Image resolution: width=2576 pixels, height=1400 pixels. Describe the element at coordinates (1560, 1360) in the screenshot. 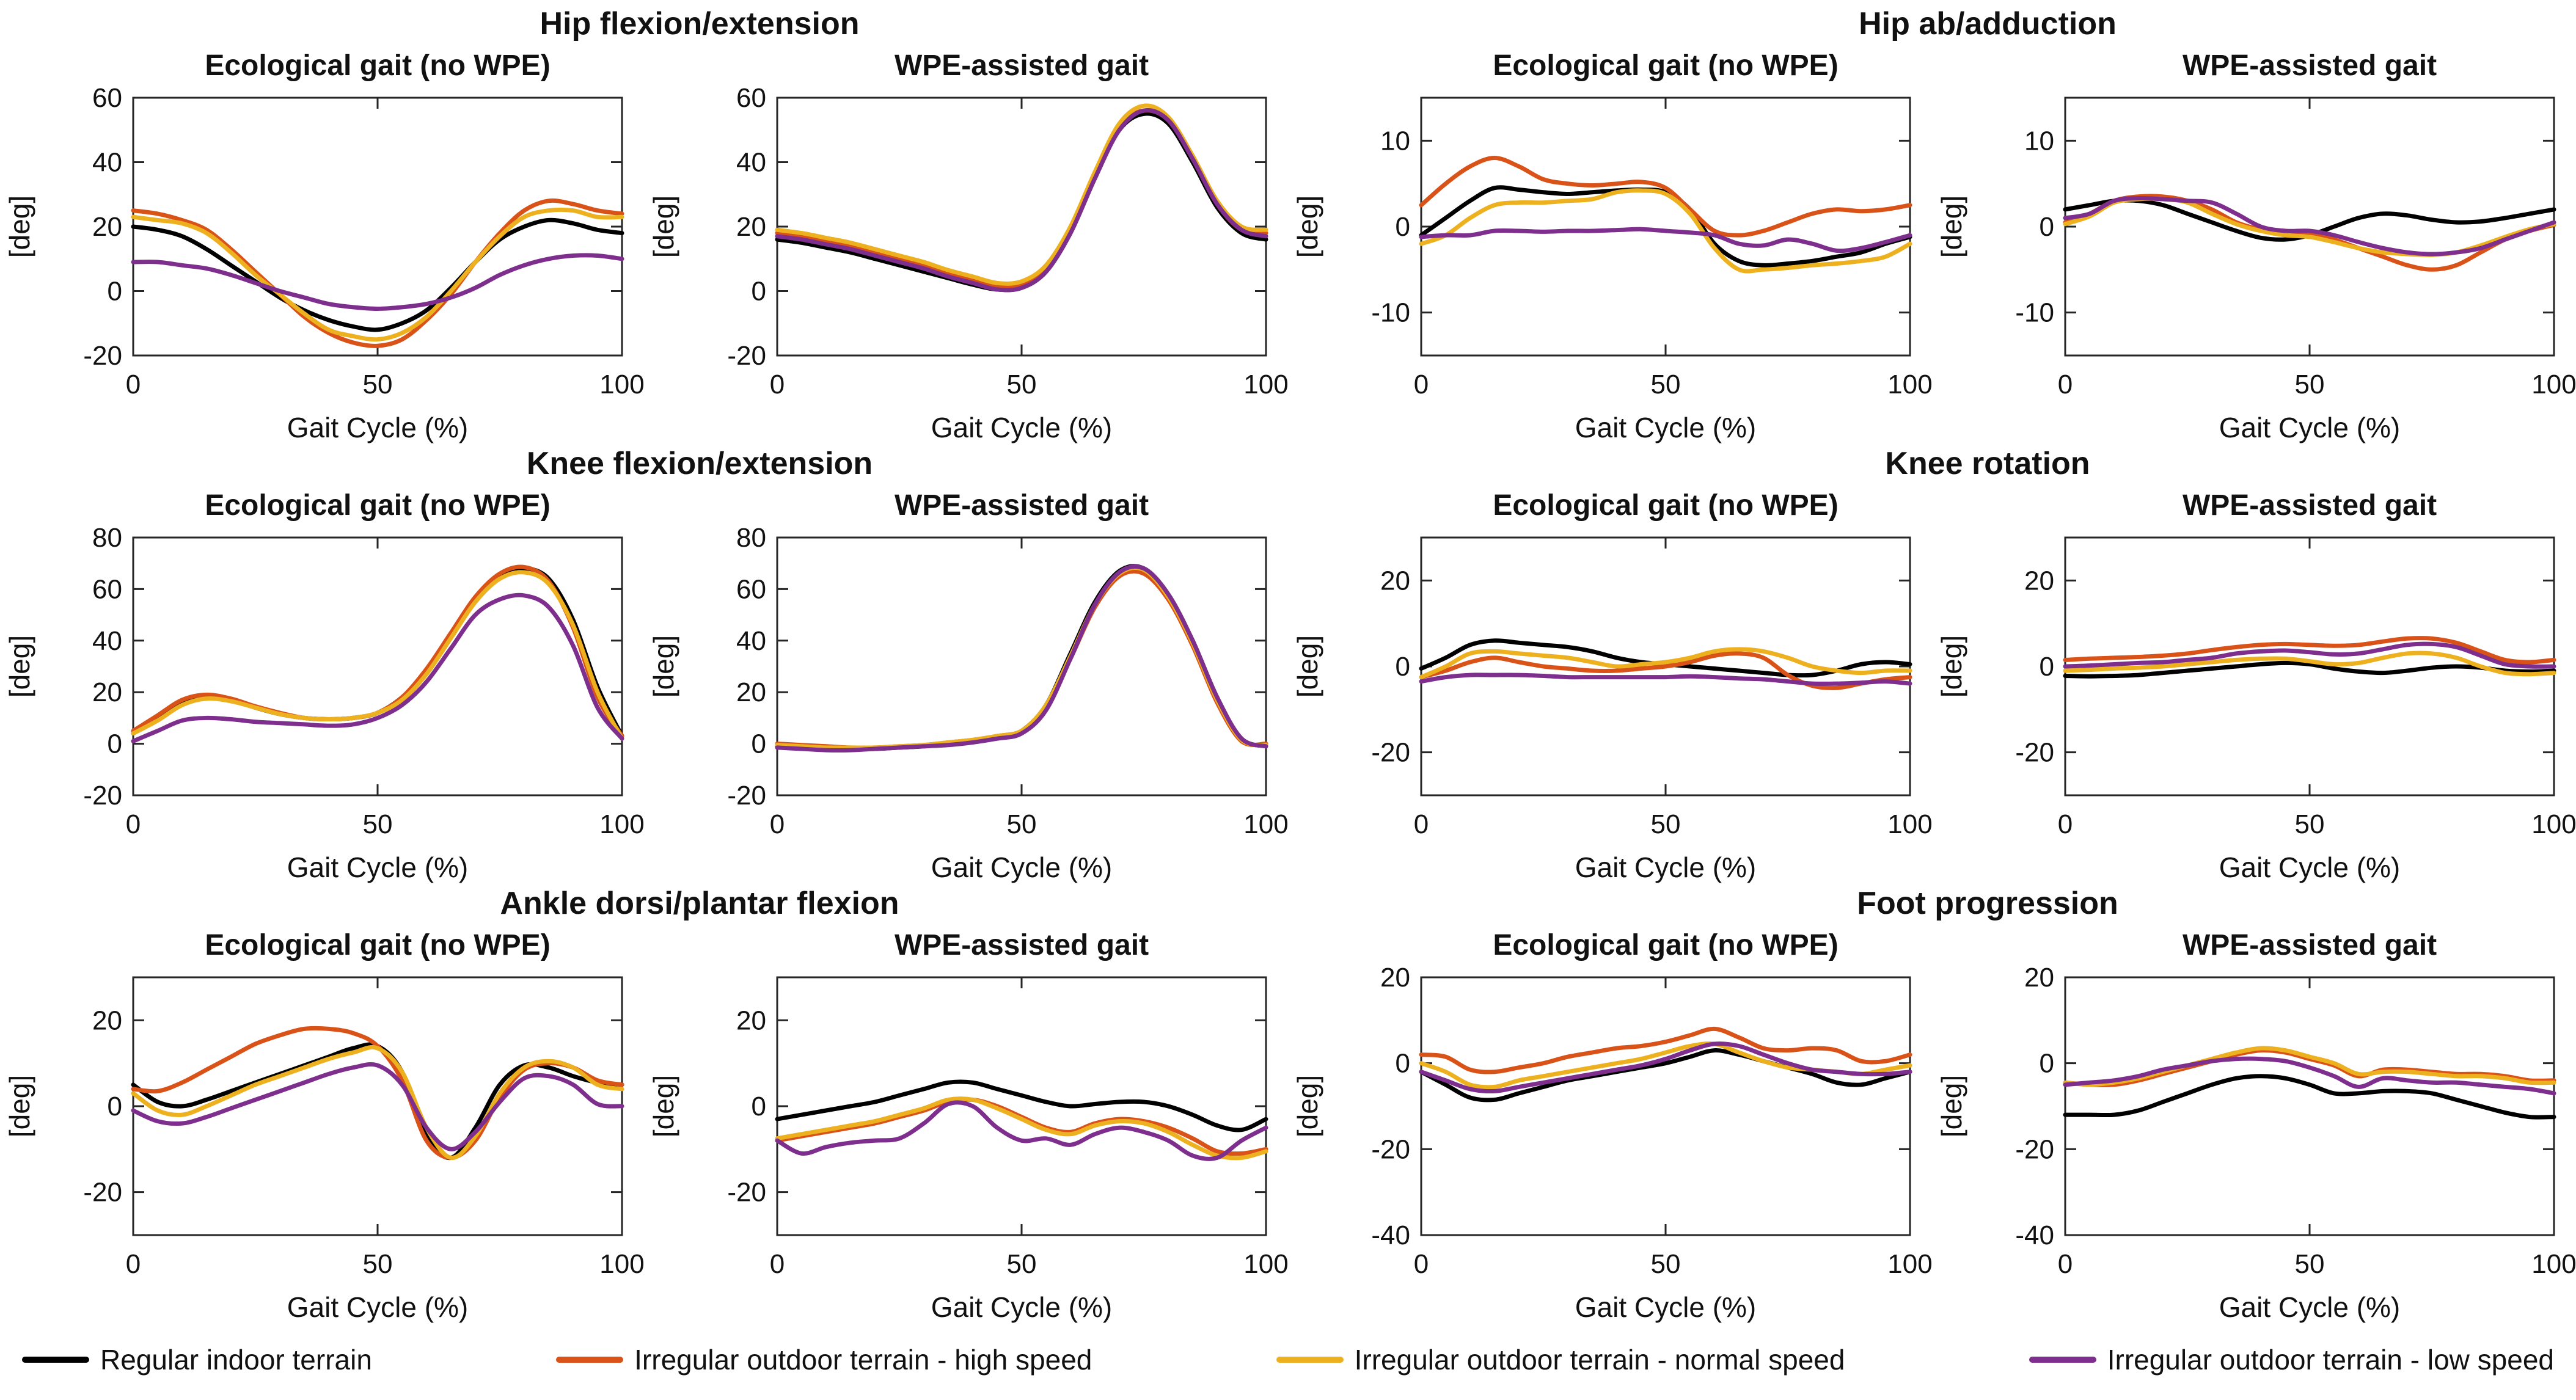

I see `legend-item-irregular-normal-speed: Irregular outdoor terrain - normal speed` at that location.